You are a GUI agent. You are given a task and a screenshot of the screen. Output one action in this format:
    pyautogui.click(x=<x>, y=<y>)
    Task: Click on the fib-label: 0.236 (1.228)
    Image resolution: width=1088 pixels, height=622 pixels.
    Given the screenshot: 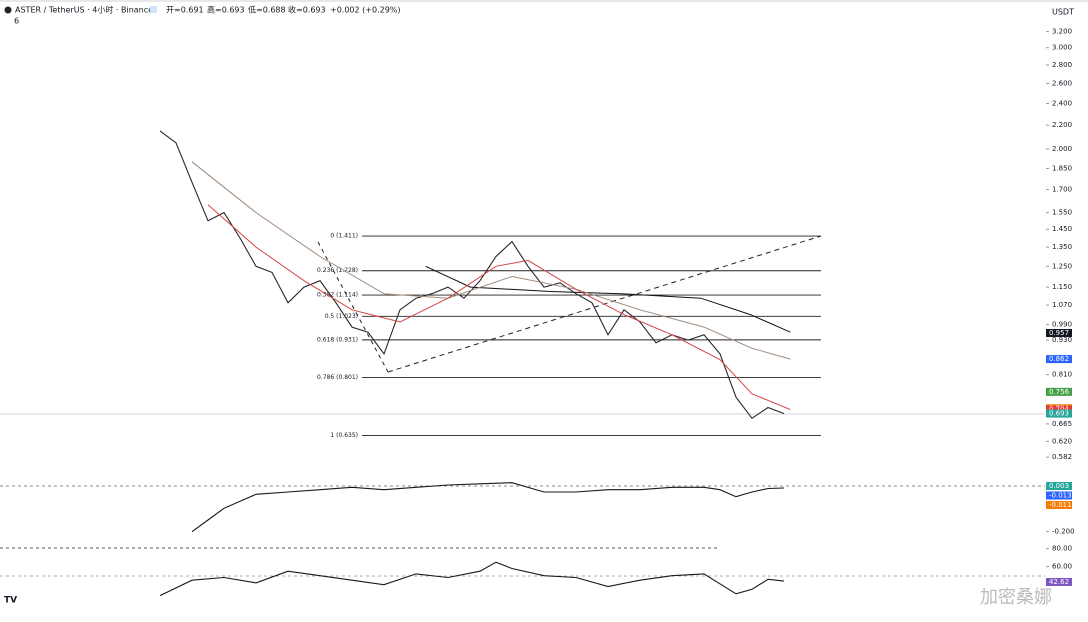 What is the action you would take?
    pyautogui.click(x=337, y=270)
    